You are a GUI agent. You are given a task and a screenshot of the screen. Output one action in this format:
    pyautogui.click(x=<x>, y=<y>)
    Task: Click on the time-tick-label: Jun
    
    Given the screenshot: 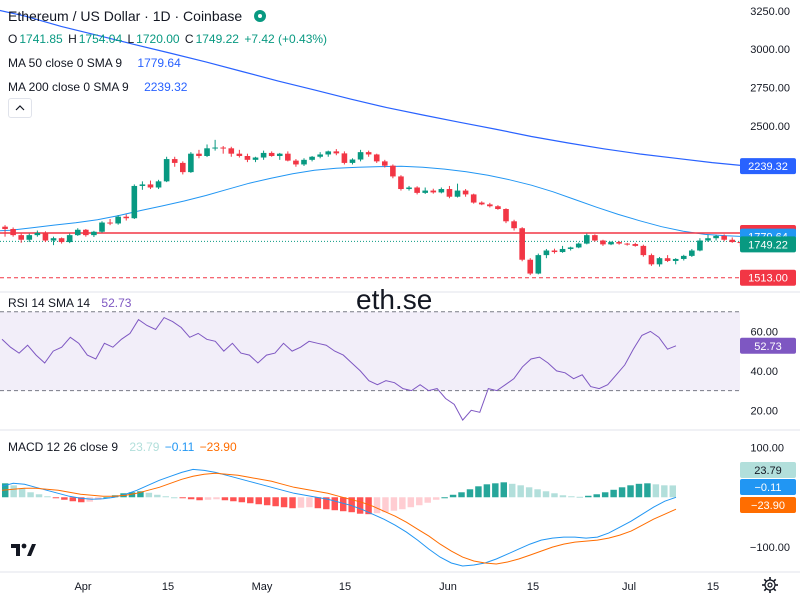 What is the action you would take?
    pyautogui.click(x=448, y=587)
    